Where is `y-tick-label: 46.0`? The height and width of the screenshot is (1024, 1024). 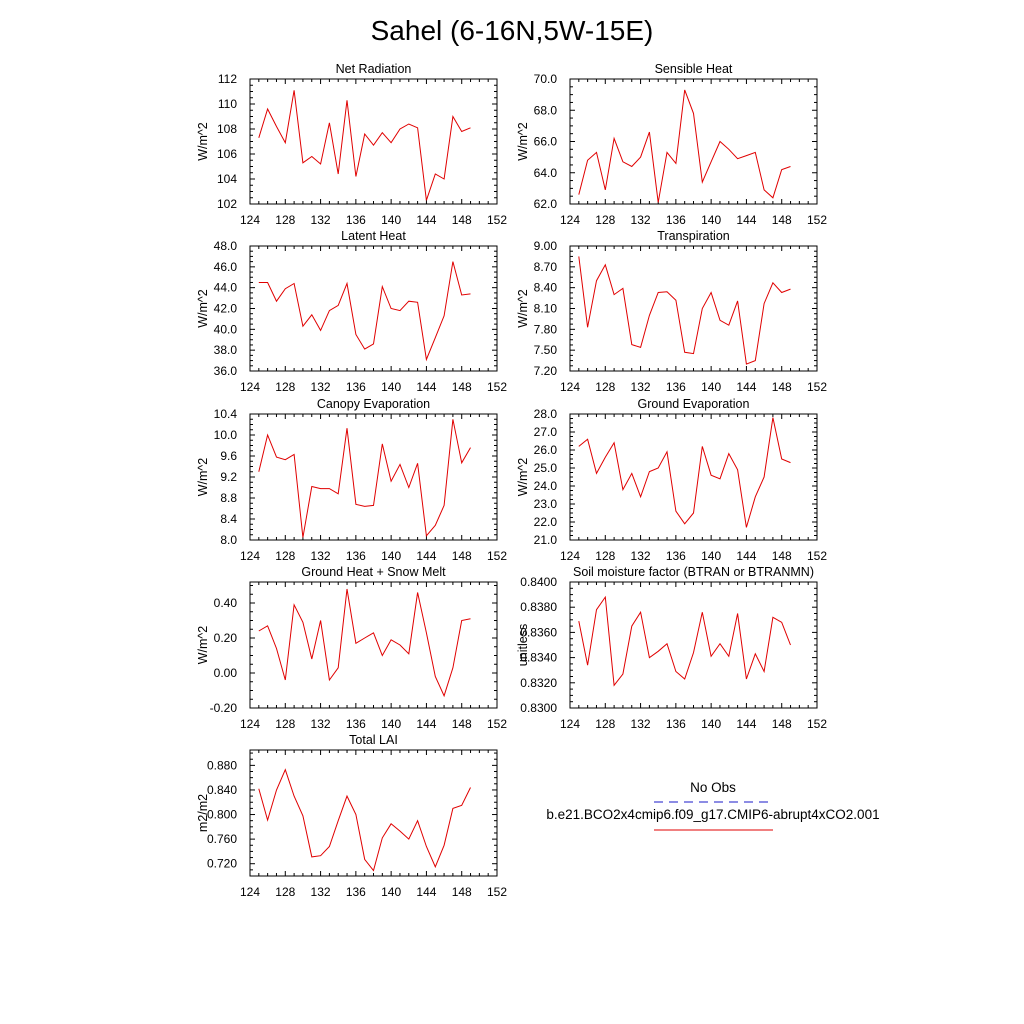 y-tick-label: 46.0 is located at coordinates (226, 267).